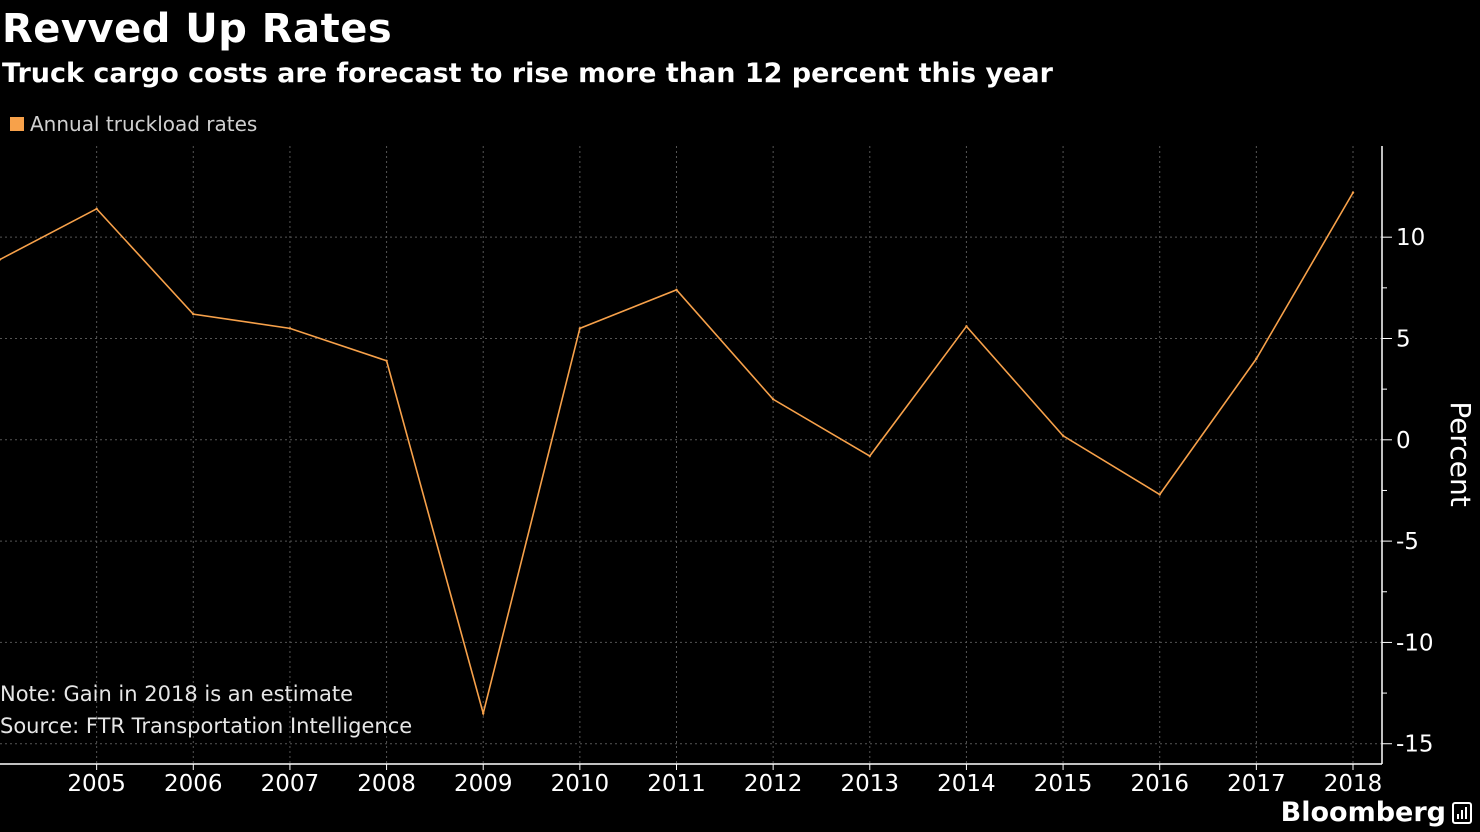 The width and height of the screenshot is (1480, 832). Describe the element at coordinates (1353, 192) in the screenshot. I see `data-point-2018` at that location.